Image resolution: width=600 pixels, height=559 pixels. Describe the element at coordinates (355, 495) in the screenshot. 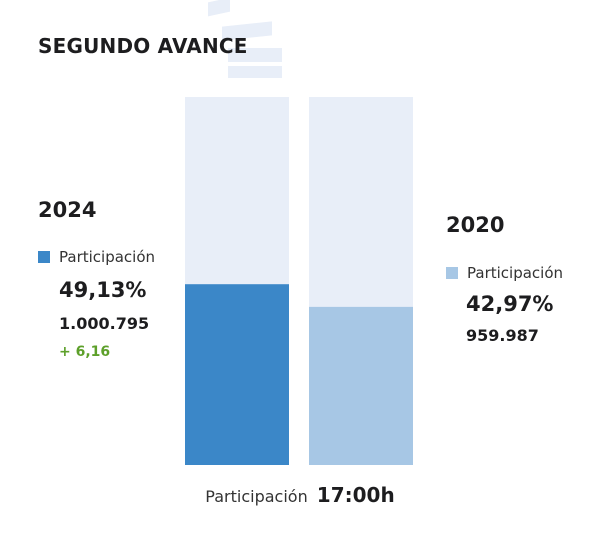

I see `caption-time: 17:00h` at that location.